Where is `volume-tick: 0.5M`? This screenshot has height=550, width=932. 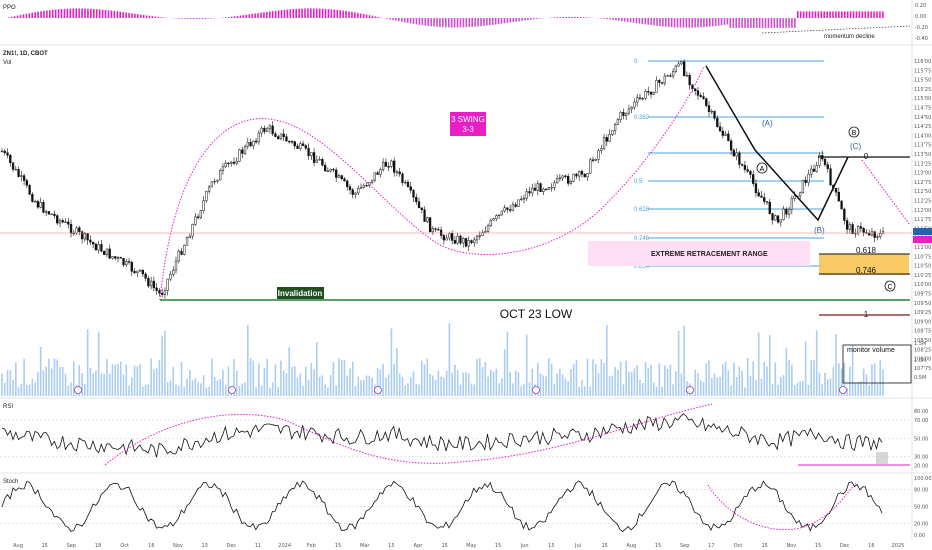
volume-tick: 0.5M is located at coordinates (920, 378).